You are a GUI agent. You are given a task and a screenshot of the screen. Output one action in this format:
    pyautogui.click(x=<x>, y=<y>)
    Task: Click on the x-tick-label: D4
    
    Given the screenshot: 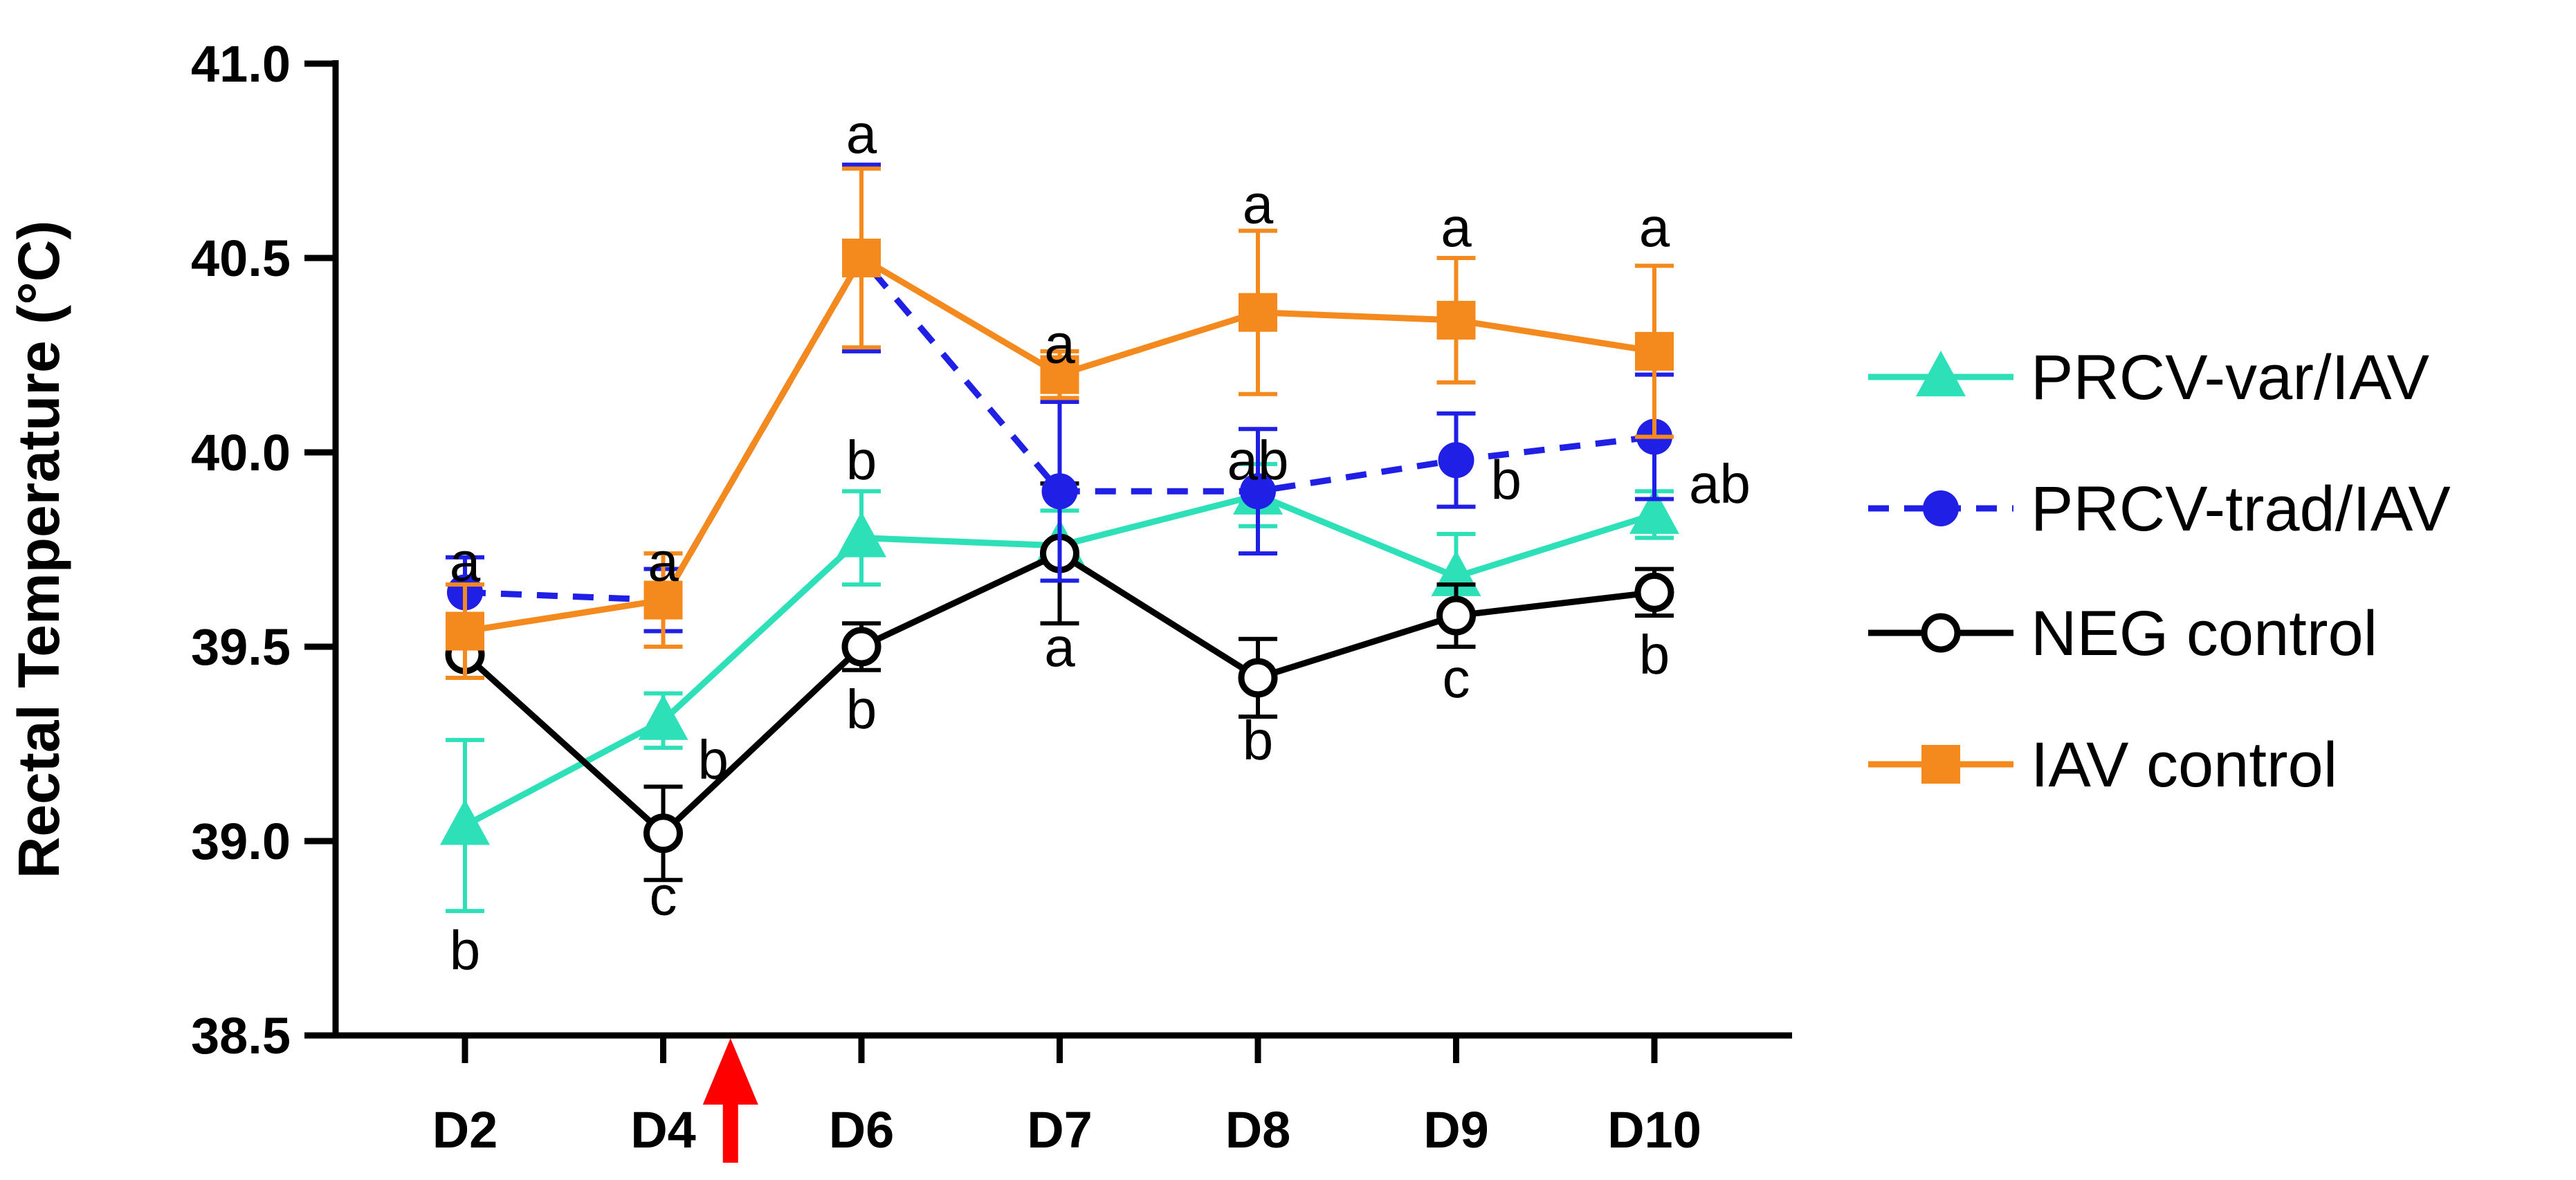 What is the action you would take?
    pyautogui.click(x=663, y=1130)
    